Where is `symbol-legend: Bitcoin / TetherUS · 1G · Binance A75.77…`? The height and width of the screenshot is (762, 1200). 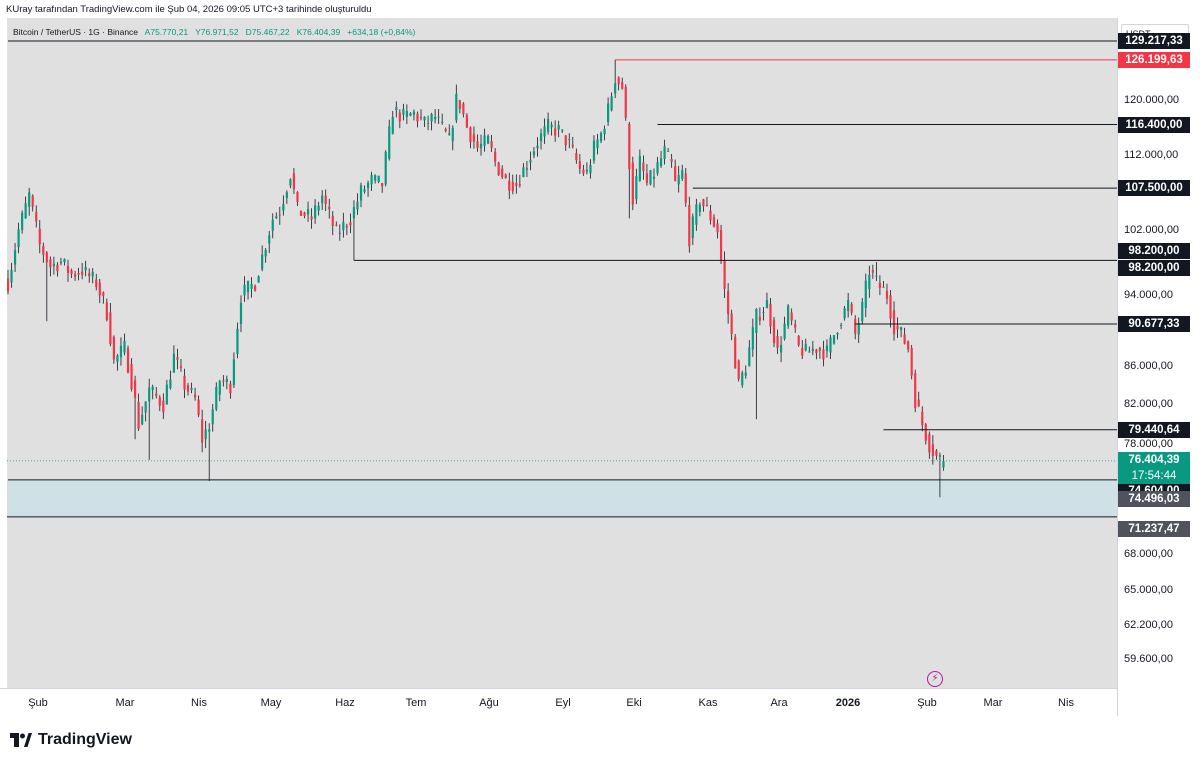
symbol-legend: Bitcoin / TetherUS · 1G · Binance A75.77… is located at coordinates (214, 32).